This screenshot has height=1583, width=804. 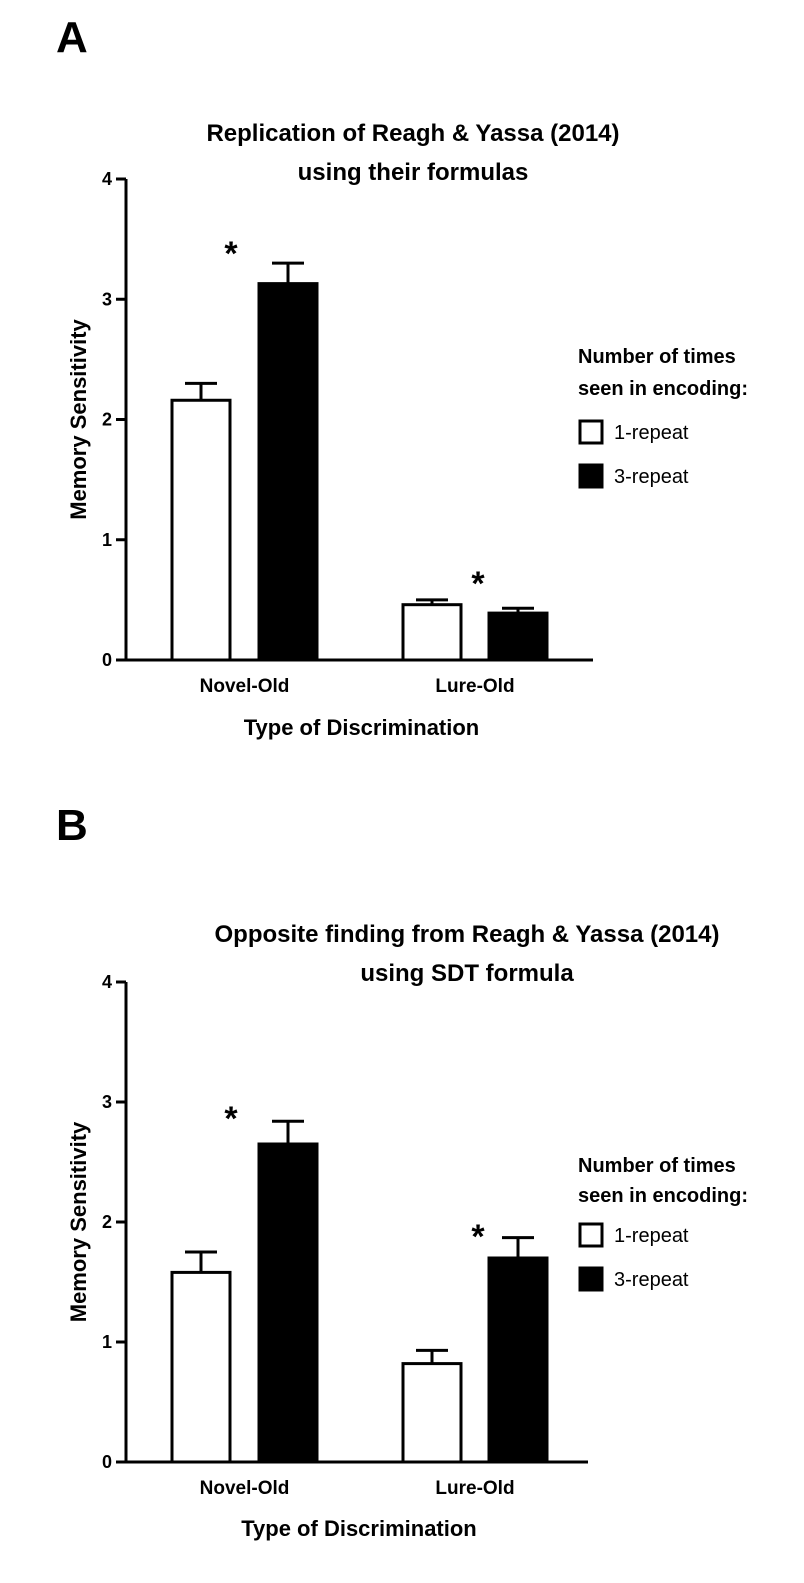 What do you see at coordinates (72, 37) in the screenshot?
I see `panel-letter: A` at bounding box center [72, 37].